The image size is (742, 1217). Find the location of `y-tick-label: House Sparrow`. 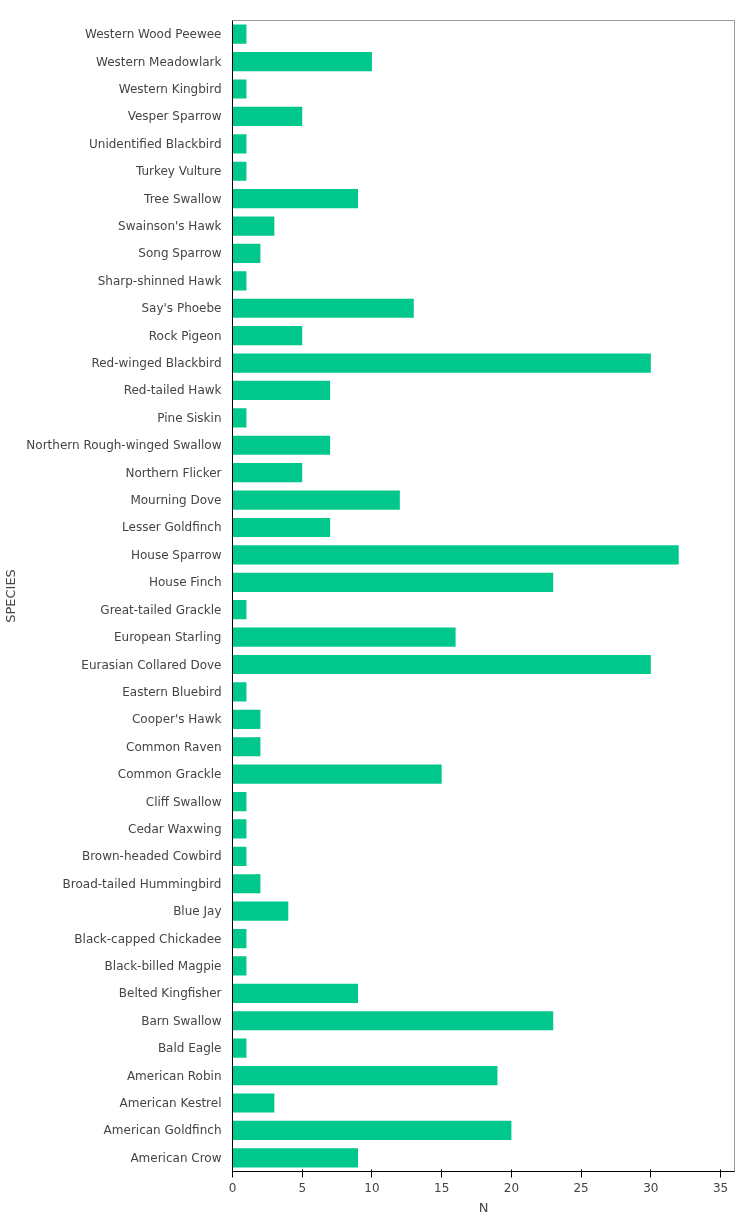

y-tick-label: House Sparrow is located at coordinates (176, 554).